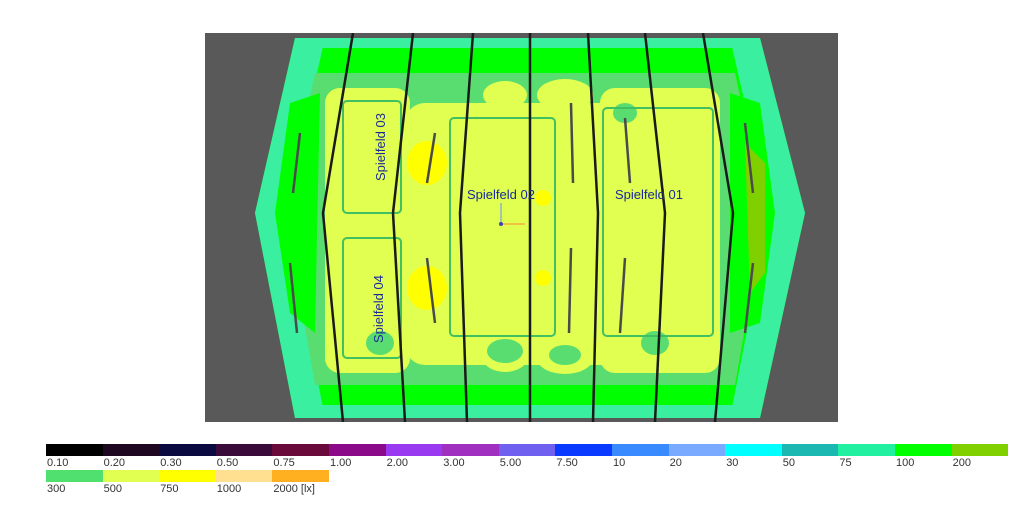 The height and width of the screenshot is (517, 1035). Describe the element at coordinates (501, 194) in the screenshot. I see `field-label-02: Spielfeld 02` at that location.